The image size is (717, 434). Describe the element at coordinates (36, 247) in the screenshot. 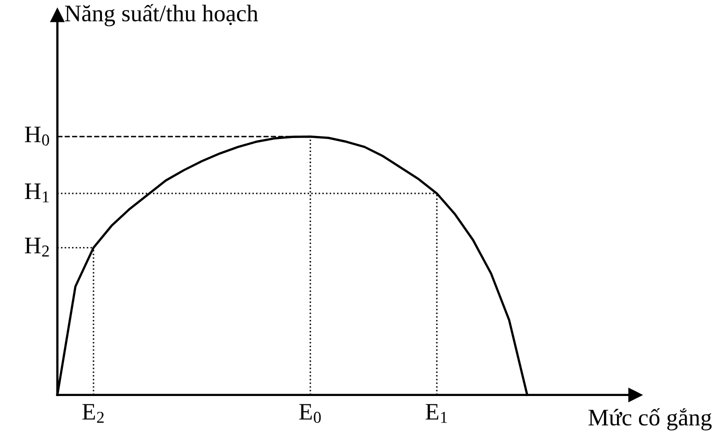

I see `annotation: H$_{2}$` at that location.